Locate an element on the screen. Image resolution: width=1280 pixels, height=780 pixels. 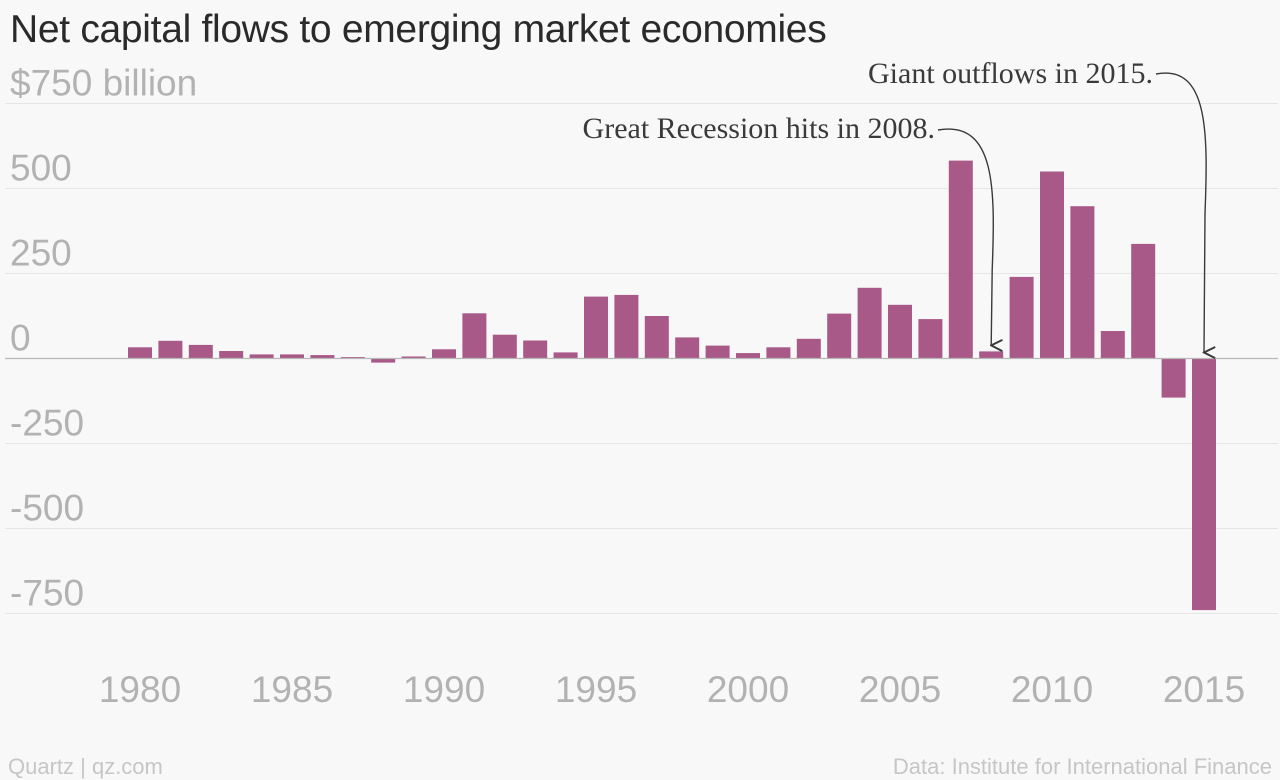
bar-1980 is located at coordinates (140, 353).